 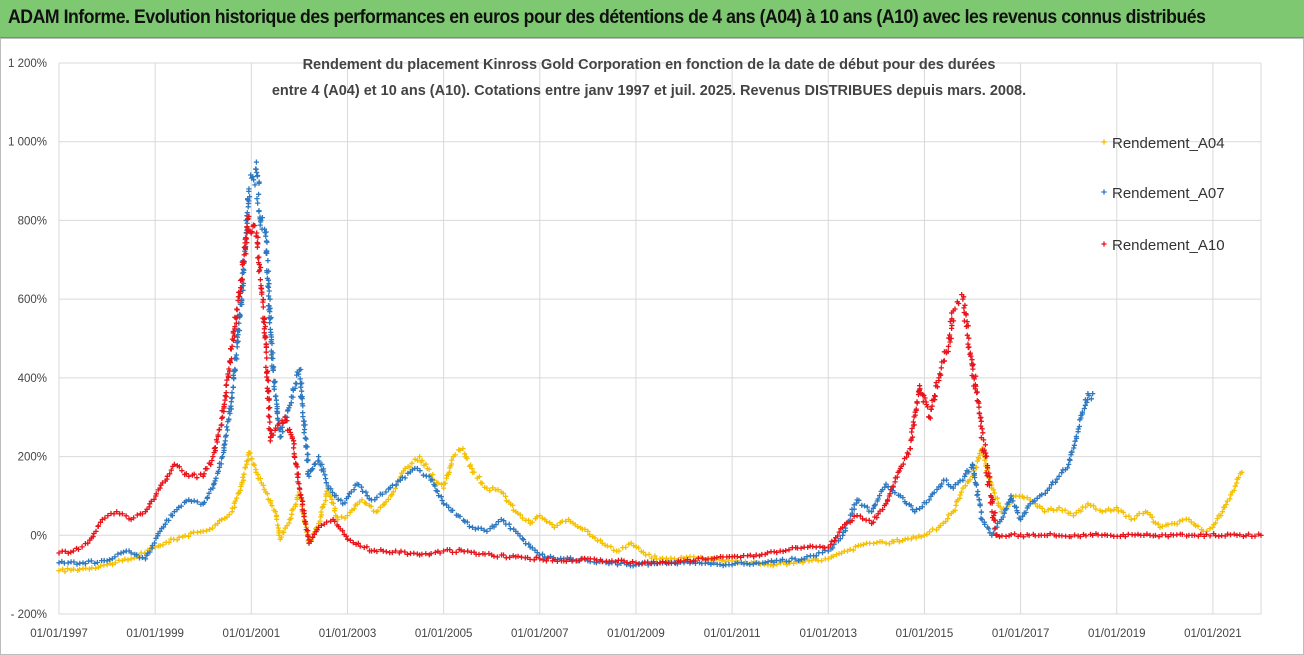 I want to click on x-tick-label: 01/01/2015, so click(x=925, y=634).